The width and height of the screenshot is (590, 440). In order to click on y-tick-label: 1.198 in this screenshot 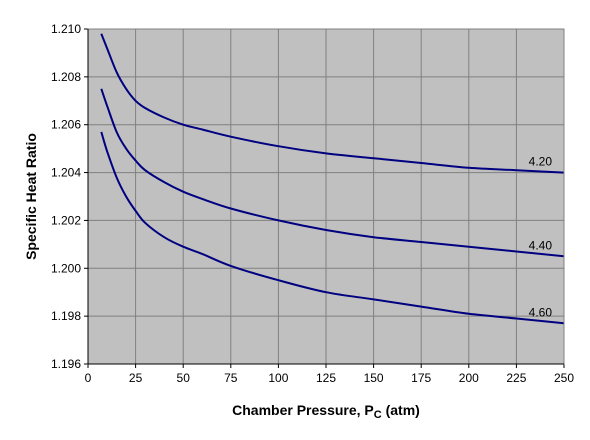, I will do `click(66, 316)`.